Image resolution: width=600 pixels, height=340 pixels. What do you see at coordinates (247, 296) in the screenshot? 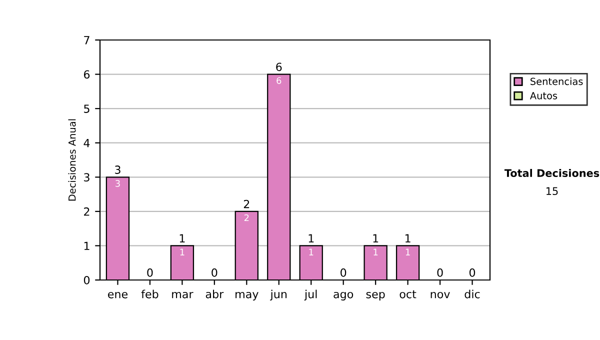
I see `x-tick-label: may` at bounding box center [247, 296].